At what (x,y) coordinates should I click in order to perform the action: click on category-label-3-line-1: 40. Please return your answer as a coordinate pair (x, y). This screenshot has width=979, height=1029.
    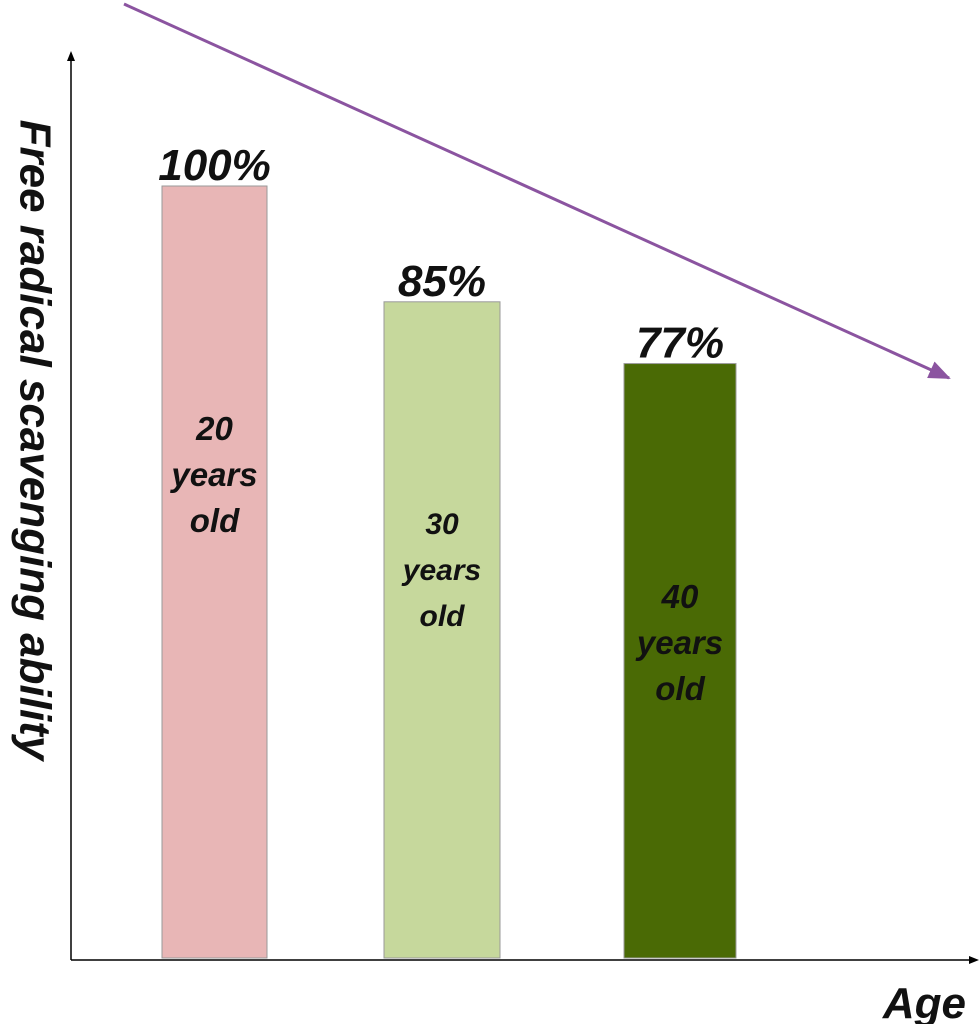
    Looking at the image, I should click on (680, 596).